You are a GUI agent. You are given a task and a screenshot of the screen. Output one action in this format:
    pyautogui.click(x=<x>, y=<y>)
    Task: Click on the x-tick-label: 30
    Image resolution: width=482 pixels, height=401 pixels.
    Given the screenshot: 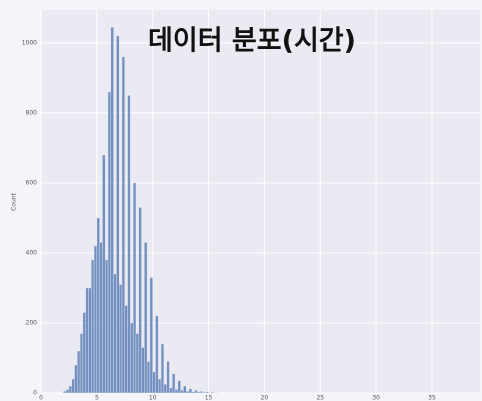 What is the action you would take?
    pyautogui.click(x=376, y=398)
    